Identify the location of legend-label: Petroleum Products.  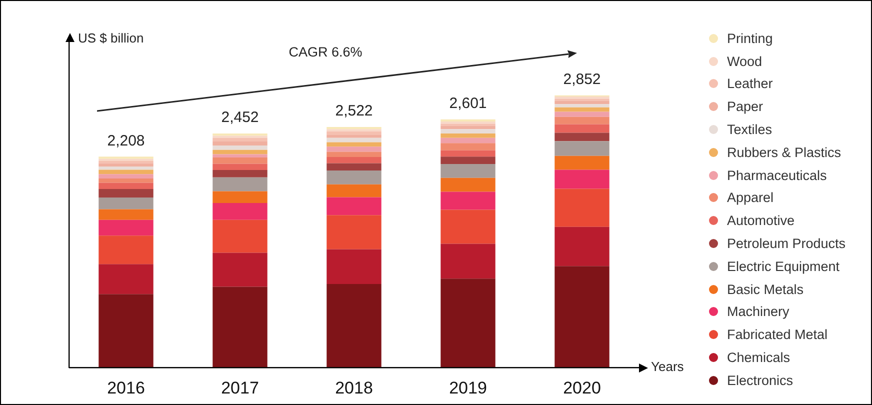
(786, 244).